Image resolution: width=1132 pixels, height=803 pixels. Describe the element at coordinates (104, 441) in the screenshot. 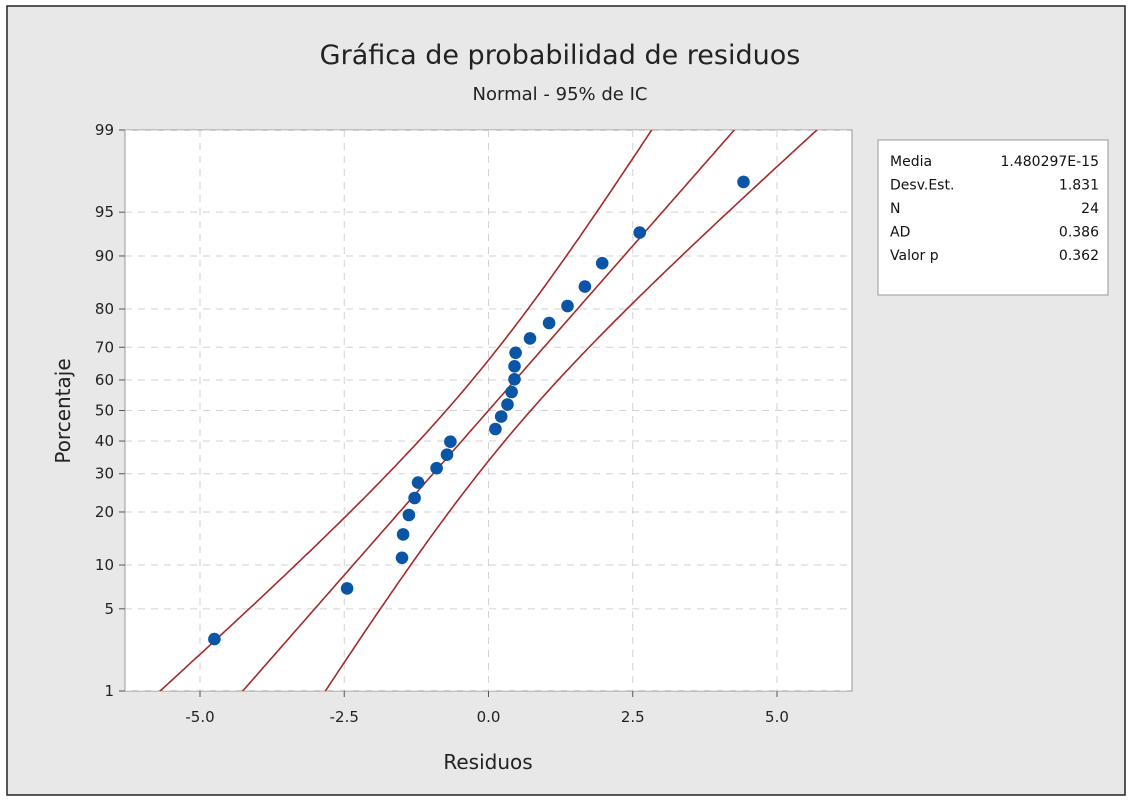

I see `y-tick-label: 40` at that location.